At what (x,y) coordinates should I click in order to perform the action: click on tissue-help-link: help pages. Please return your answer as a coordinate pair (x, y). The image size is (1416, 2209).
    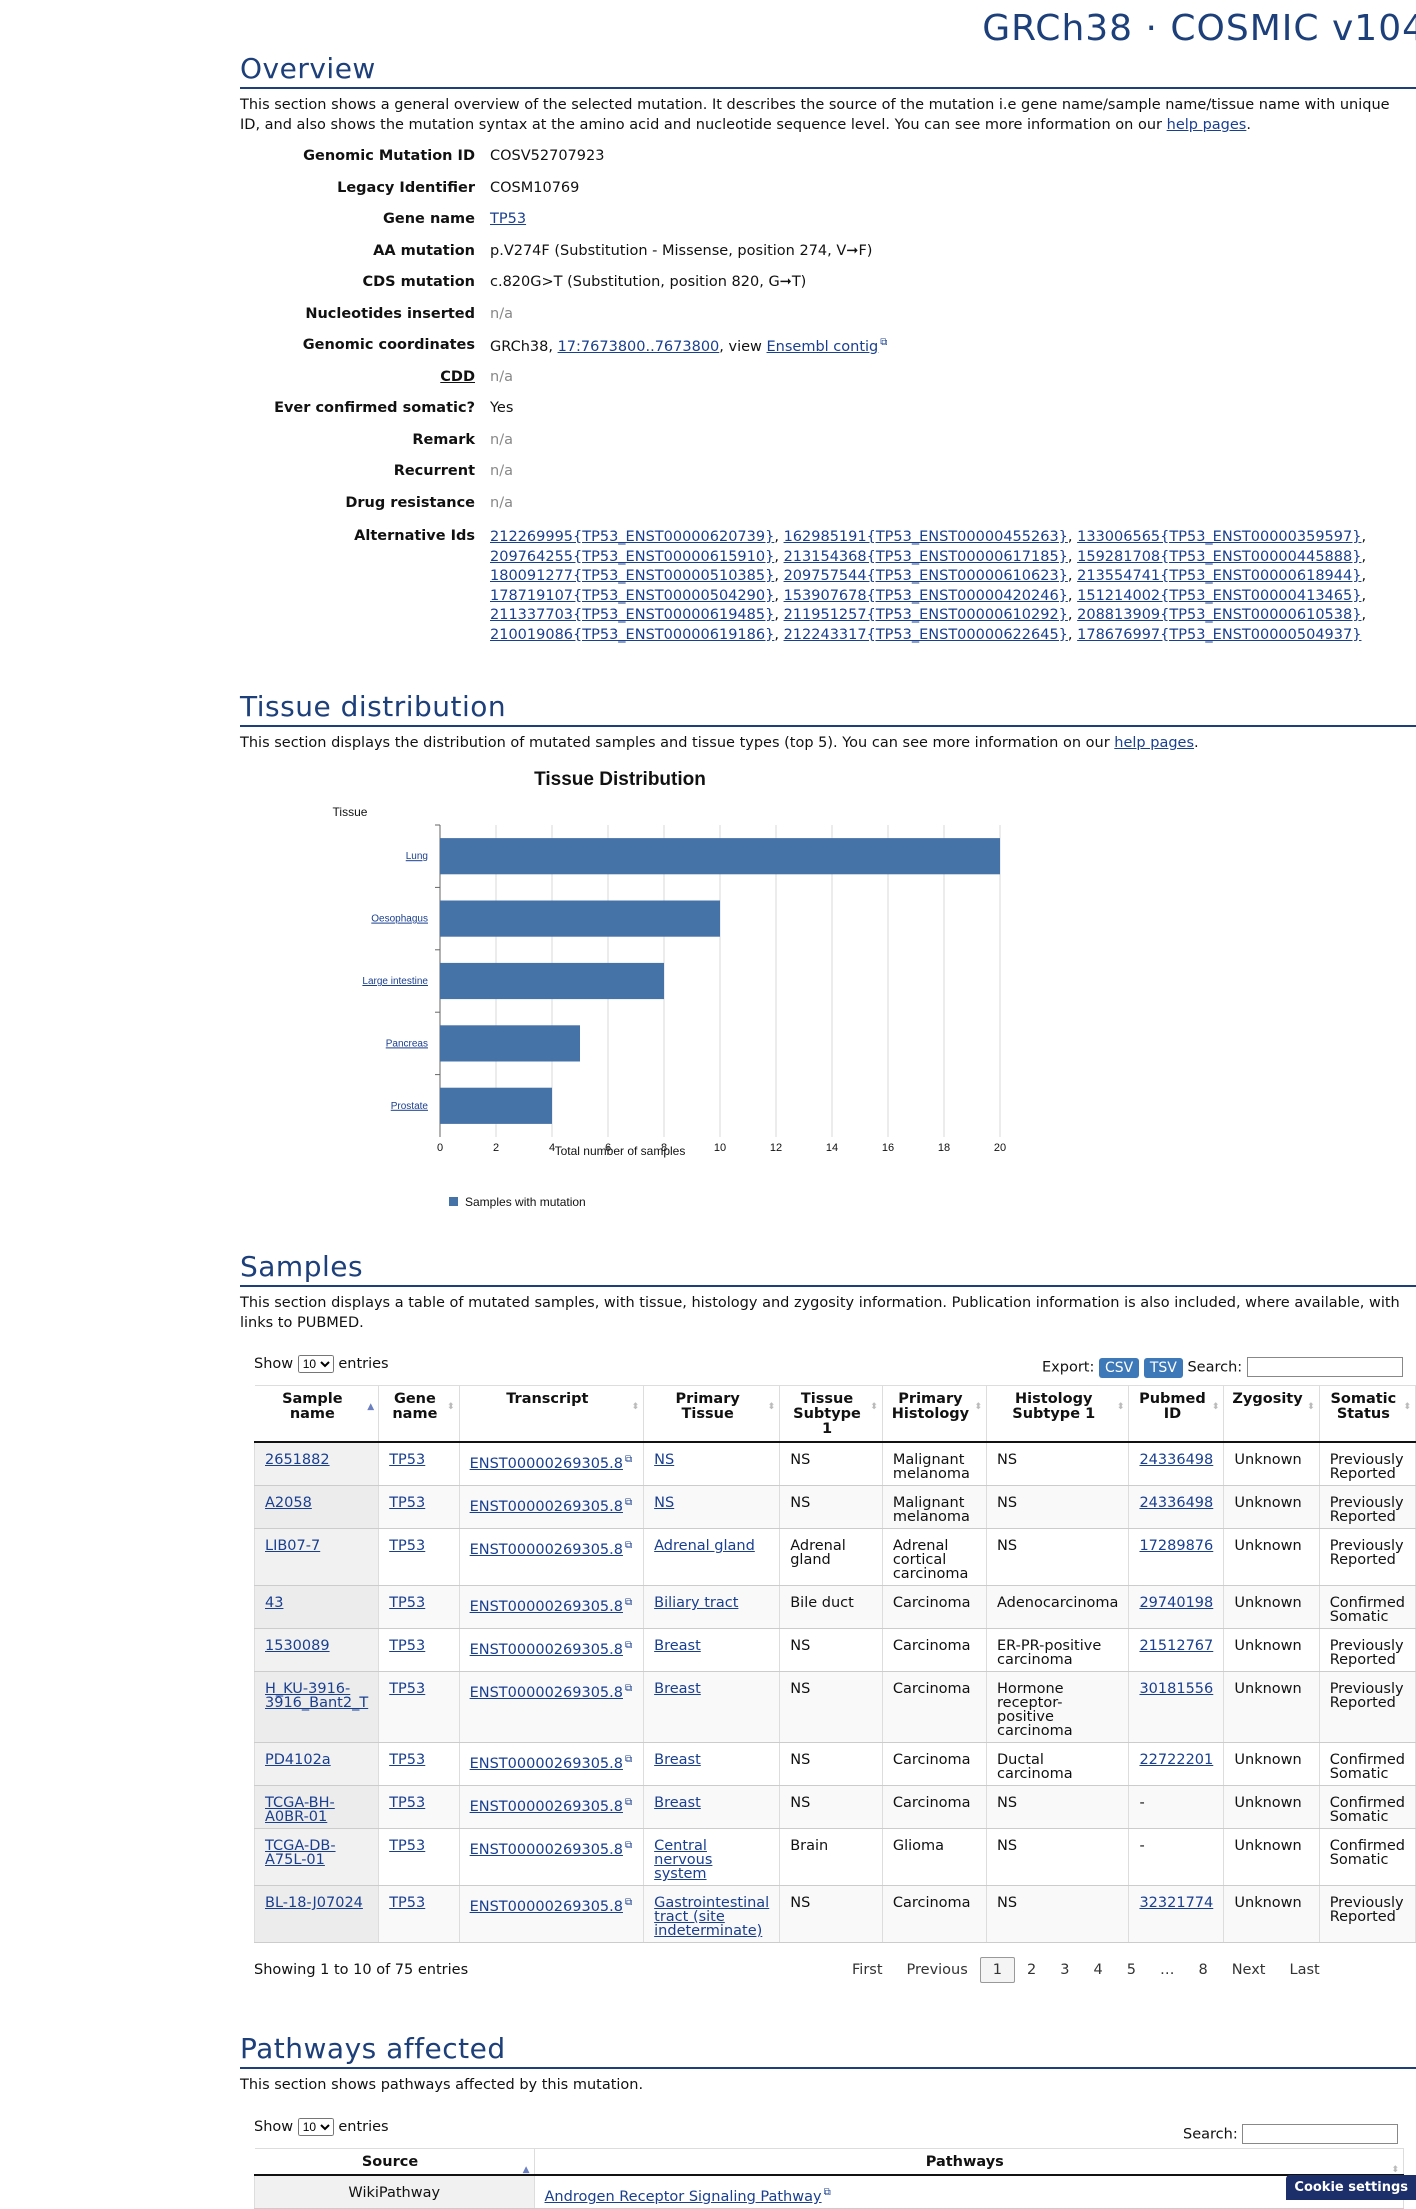
    Looking at the image, I should click on (1154, 743).